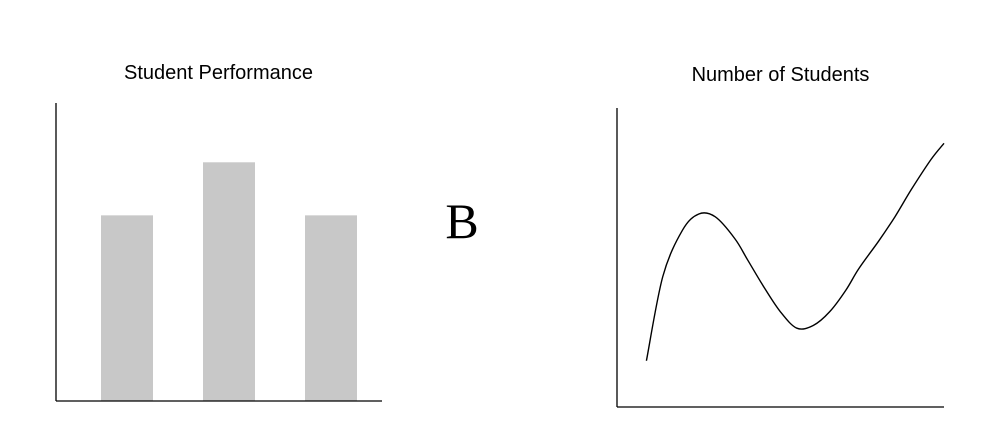  I want to click on panel-label: B, so click(462, 221).